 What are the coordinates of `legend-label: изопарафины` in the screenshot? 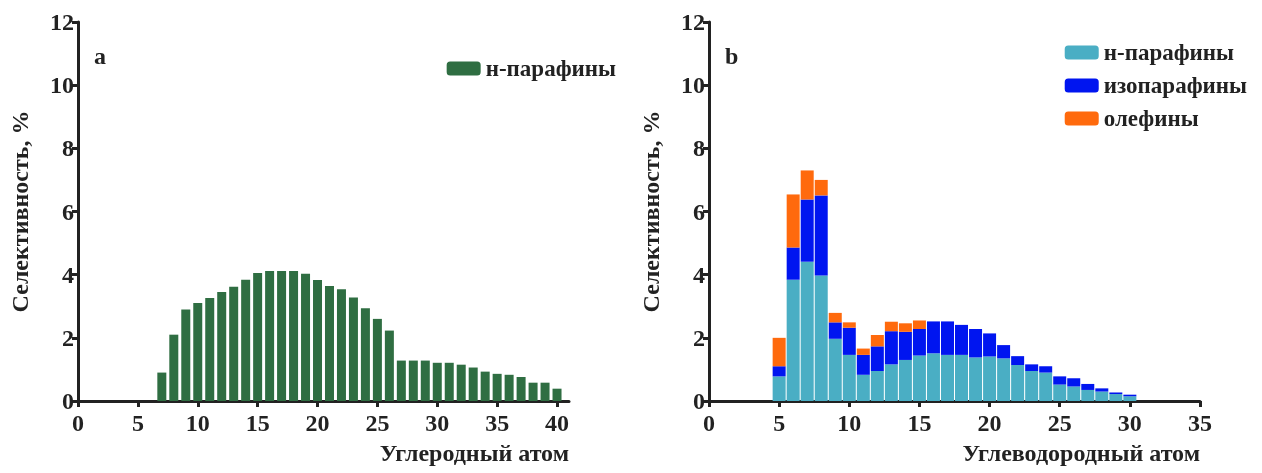 It's located at (1175, 85).